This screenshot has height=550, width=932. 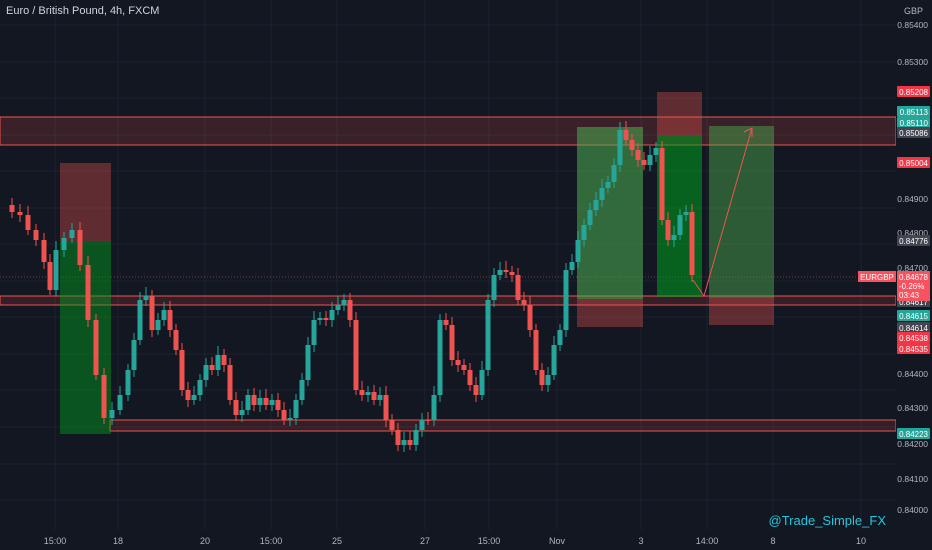 What do you see at coordinates (912, 408) in the screenshot?
I see `price-tick-label: 0.84300` at bounding box center [912, 408].